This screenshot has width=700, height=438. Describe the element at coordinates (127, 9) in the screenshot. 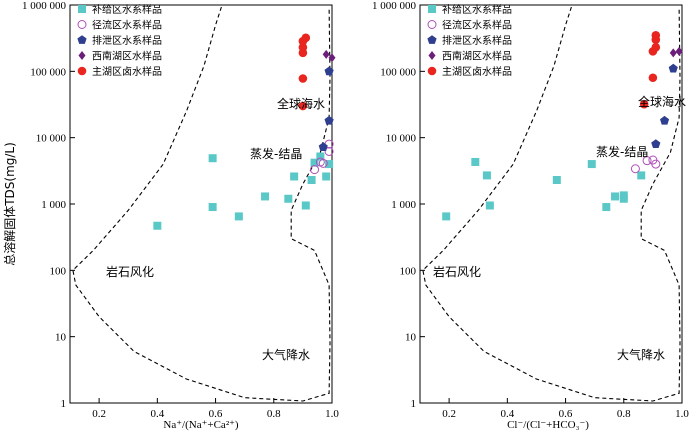

I see `left-legend-label-0: 补给区水系样品` at that location.